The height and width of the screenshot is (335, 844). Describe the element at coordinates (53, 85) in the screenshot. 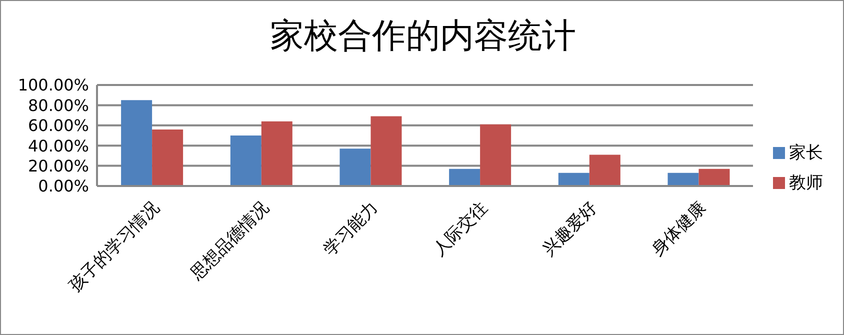

I see `y-tick-label: 100.00%` at that location.